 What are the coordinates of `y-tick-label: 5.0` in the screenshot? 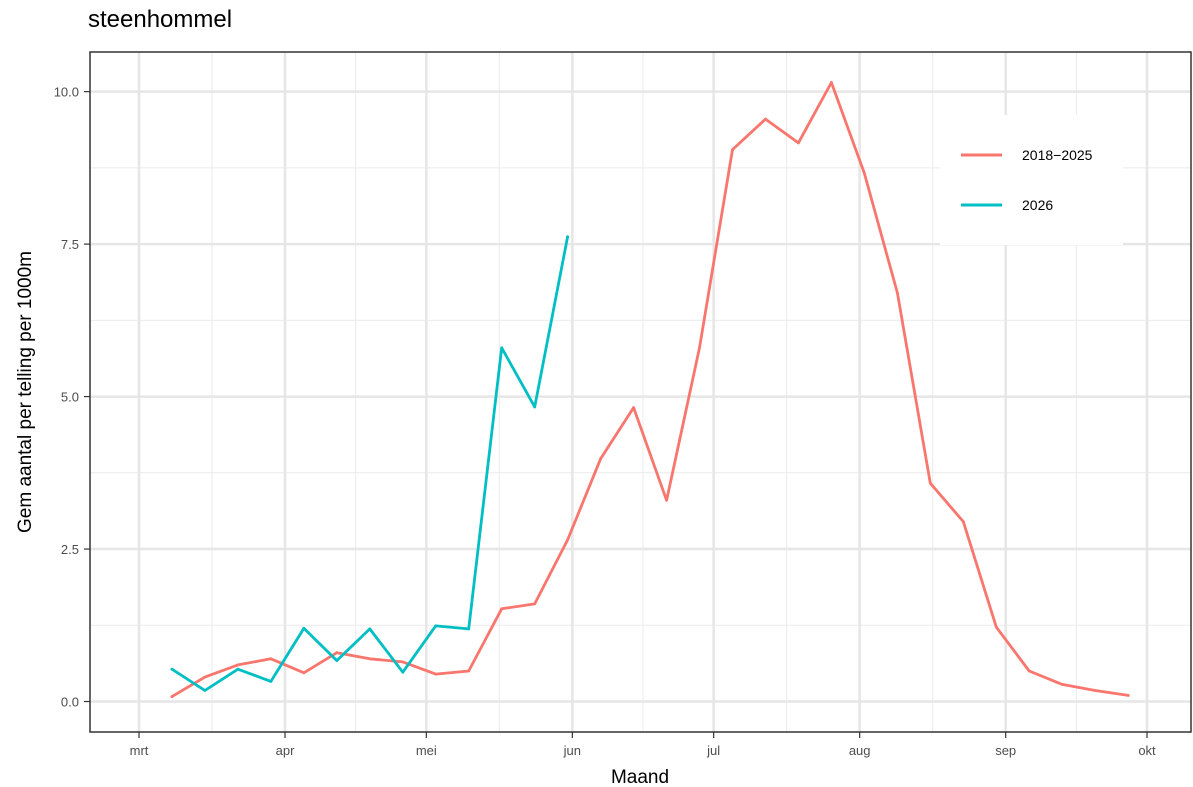 It's located at (70, 397).